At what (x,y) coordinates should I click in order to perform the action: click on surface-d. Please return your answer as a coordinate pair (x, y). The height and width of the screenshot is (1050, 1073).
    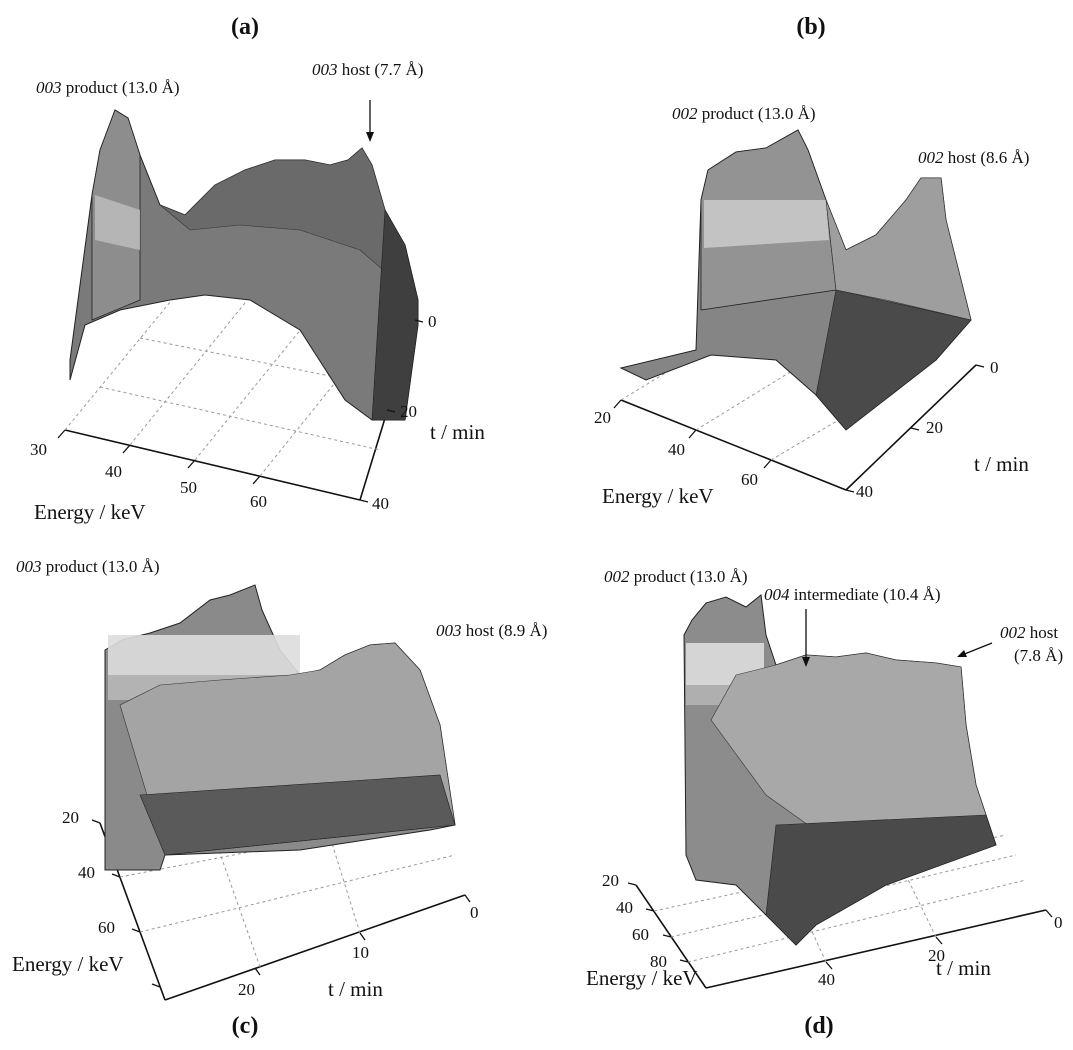
    Looking at the image, I should click on (840, 770).